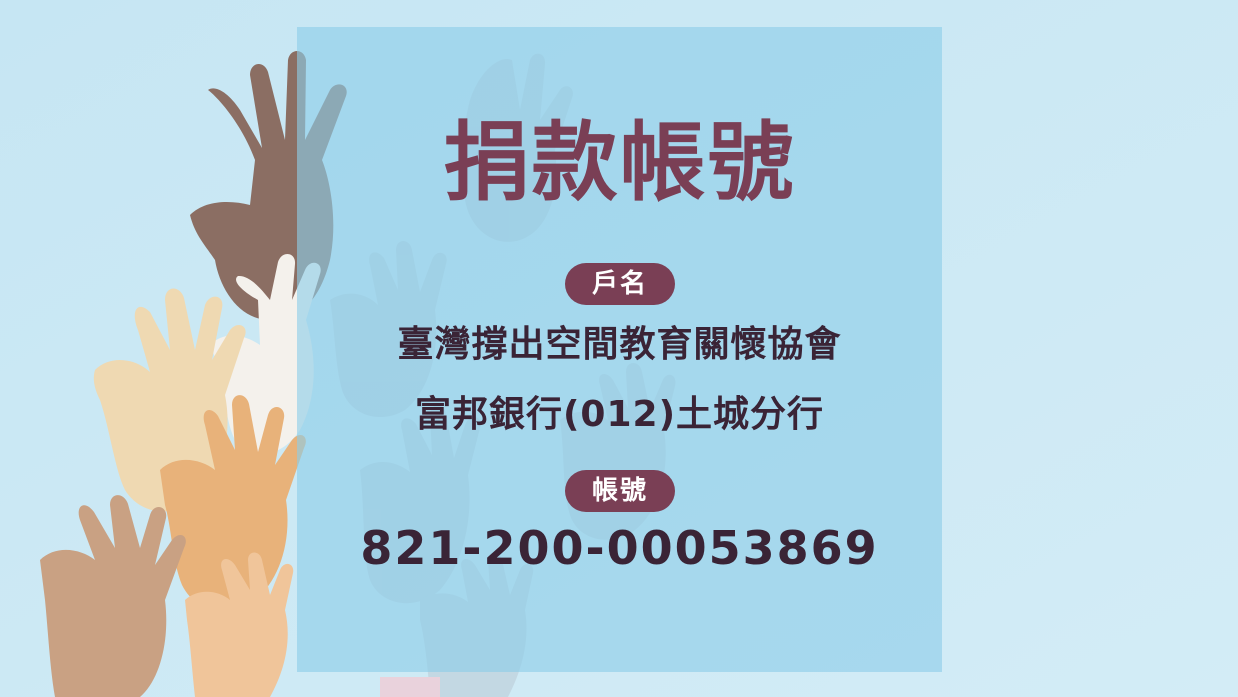  I want to click on account-number: 821-200-00053869, so click(619, 548).